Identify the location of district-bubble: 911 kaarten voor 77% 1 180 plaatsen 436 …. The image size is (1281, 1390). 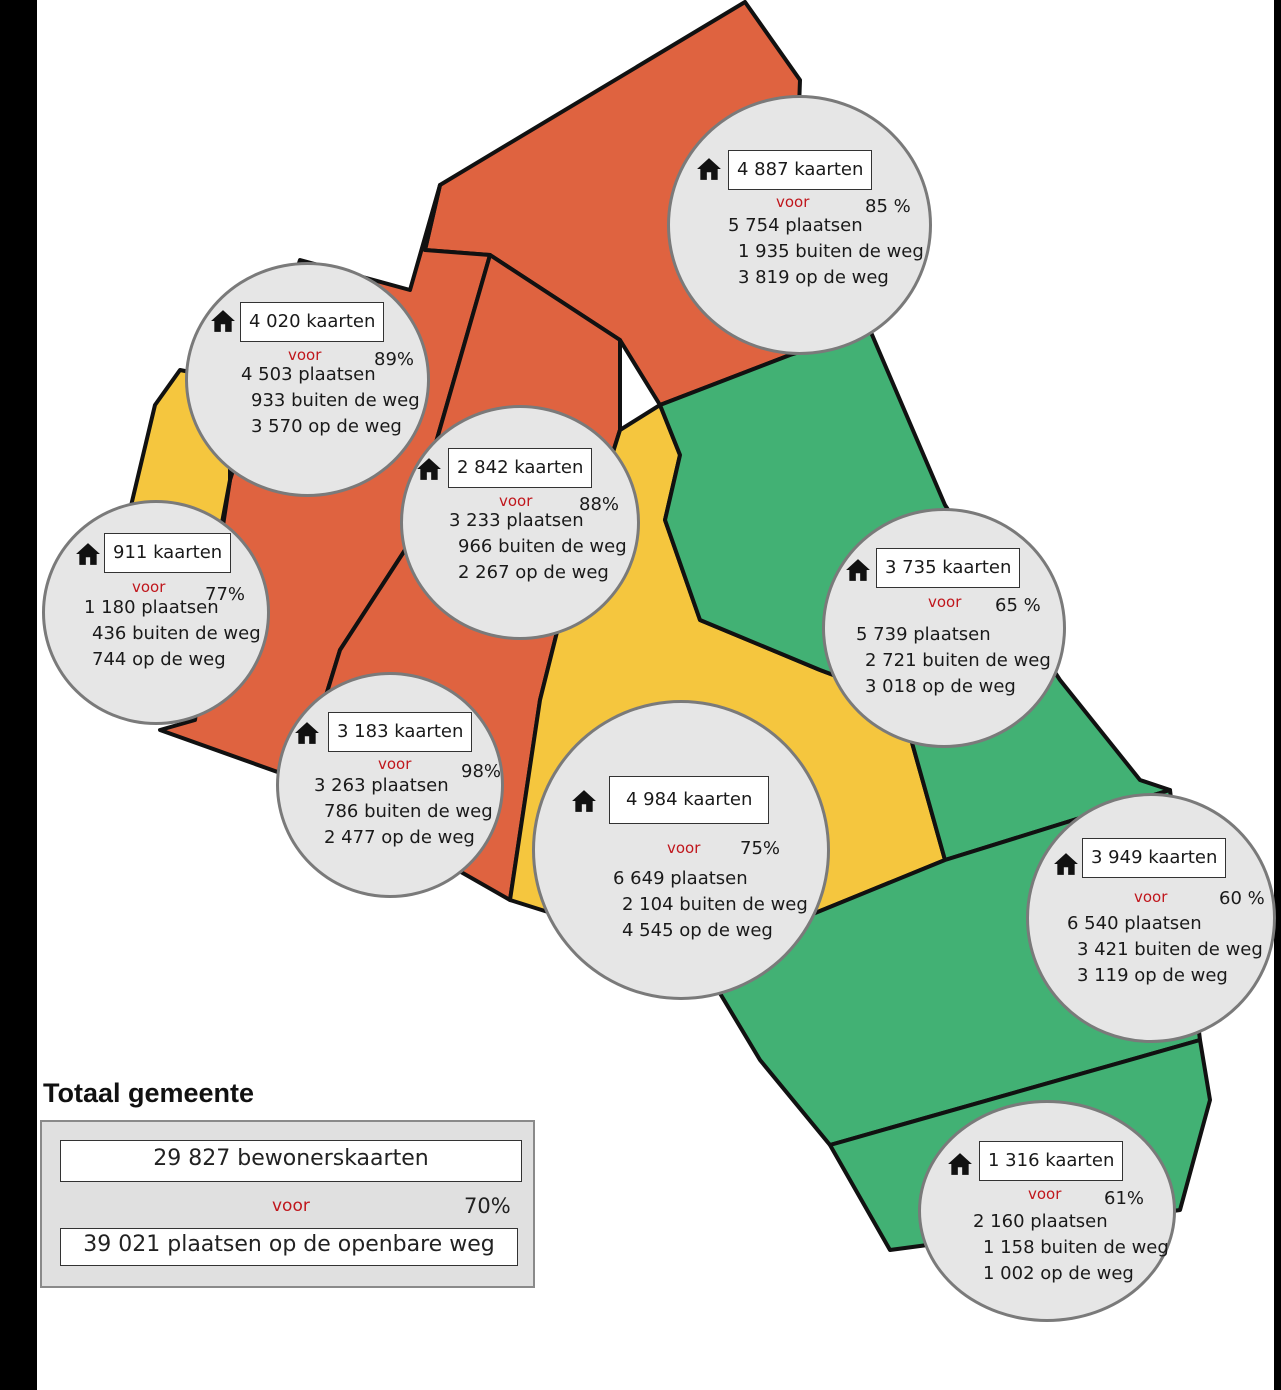
(156, 612).